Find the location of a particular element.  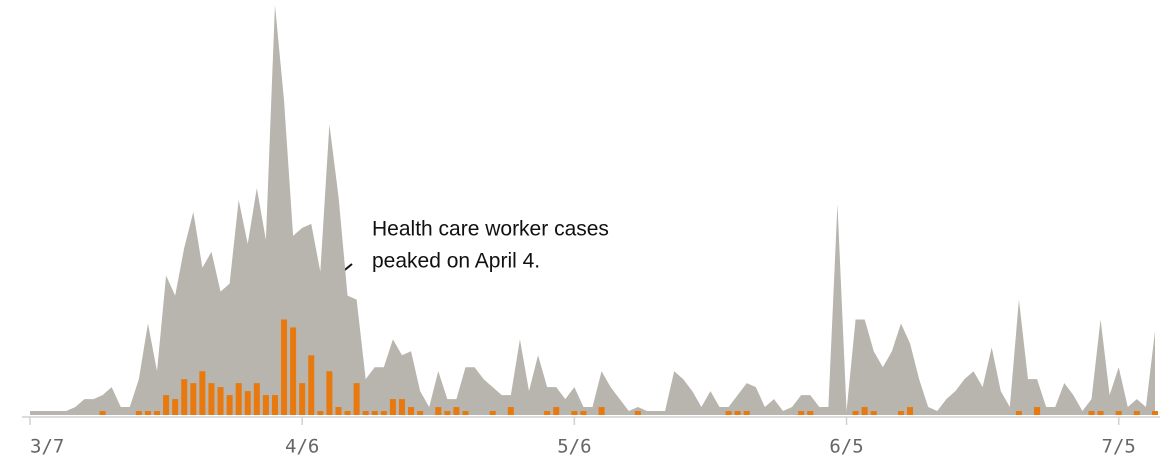

x-tick-label: 5/6 is located at coordinates (574, 447).